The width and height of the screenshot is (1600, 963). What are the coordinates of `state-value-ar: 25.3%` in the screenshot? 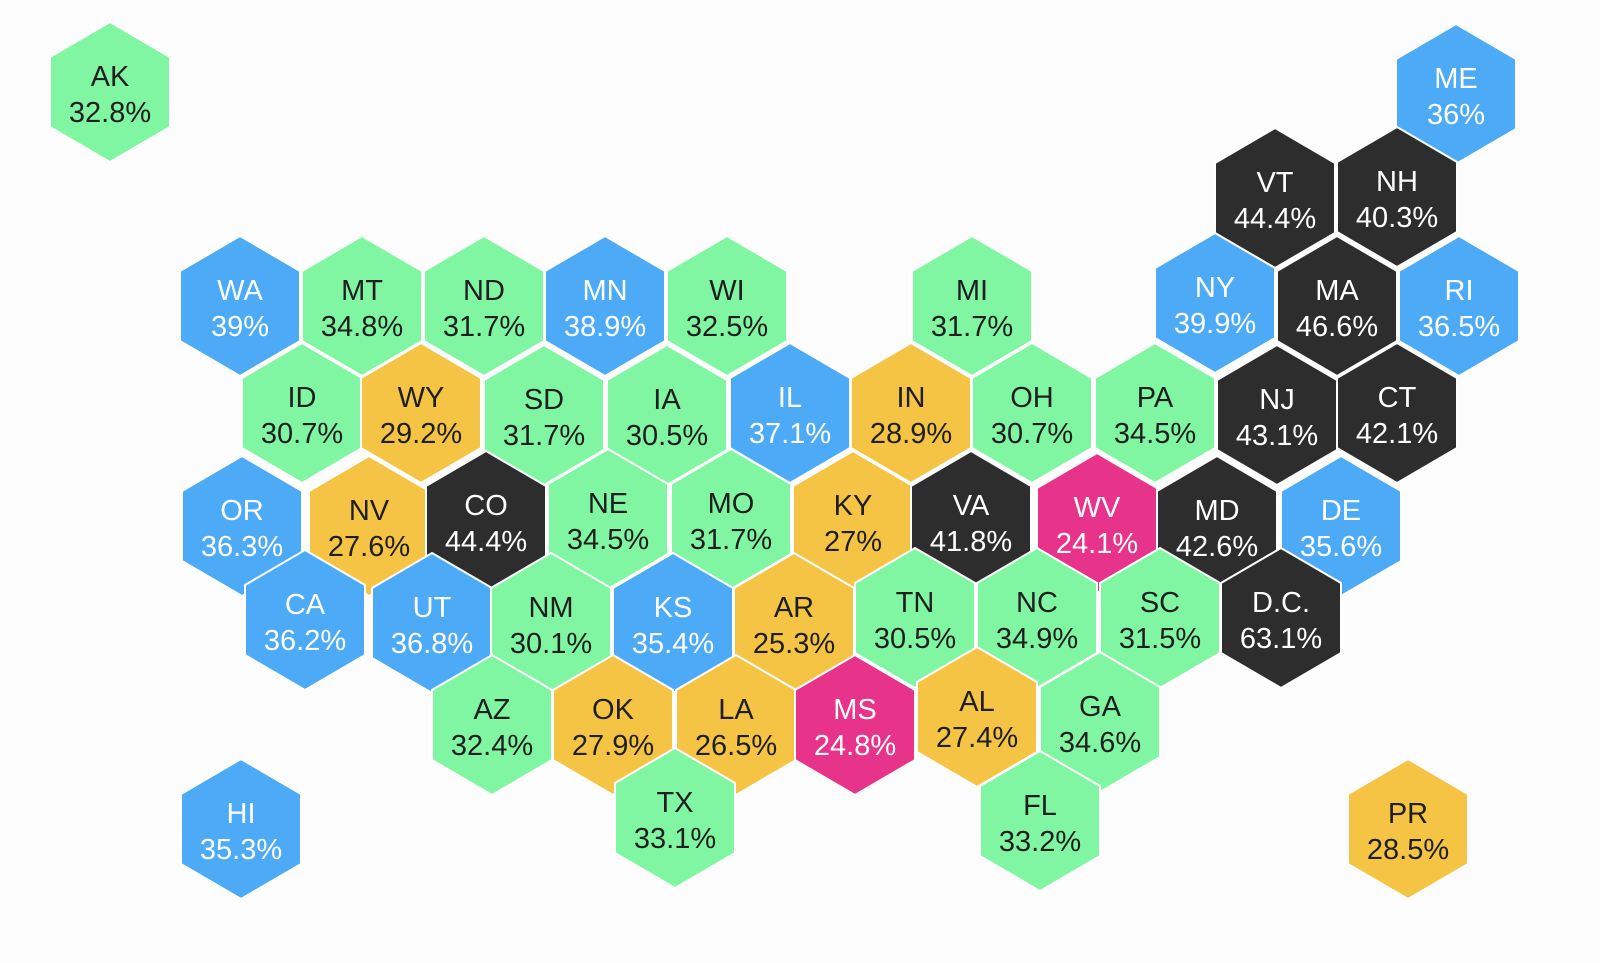 It's located at (794, 644).